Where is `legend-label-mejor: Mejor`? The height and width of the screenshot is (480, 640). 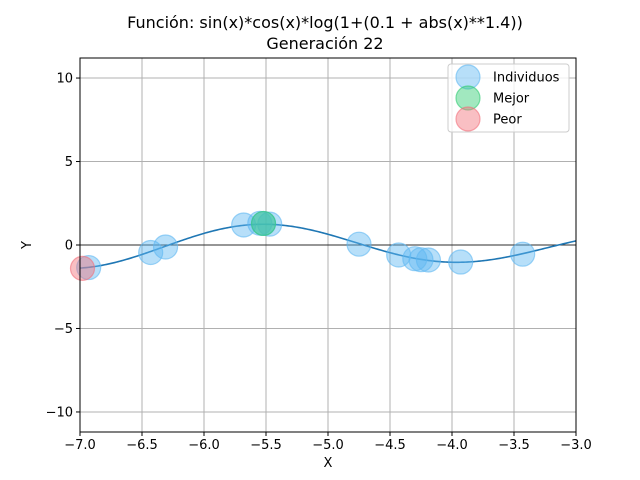 legend-label-mejor: Mejor is located at coordinates (511, 99).